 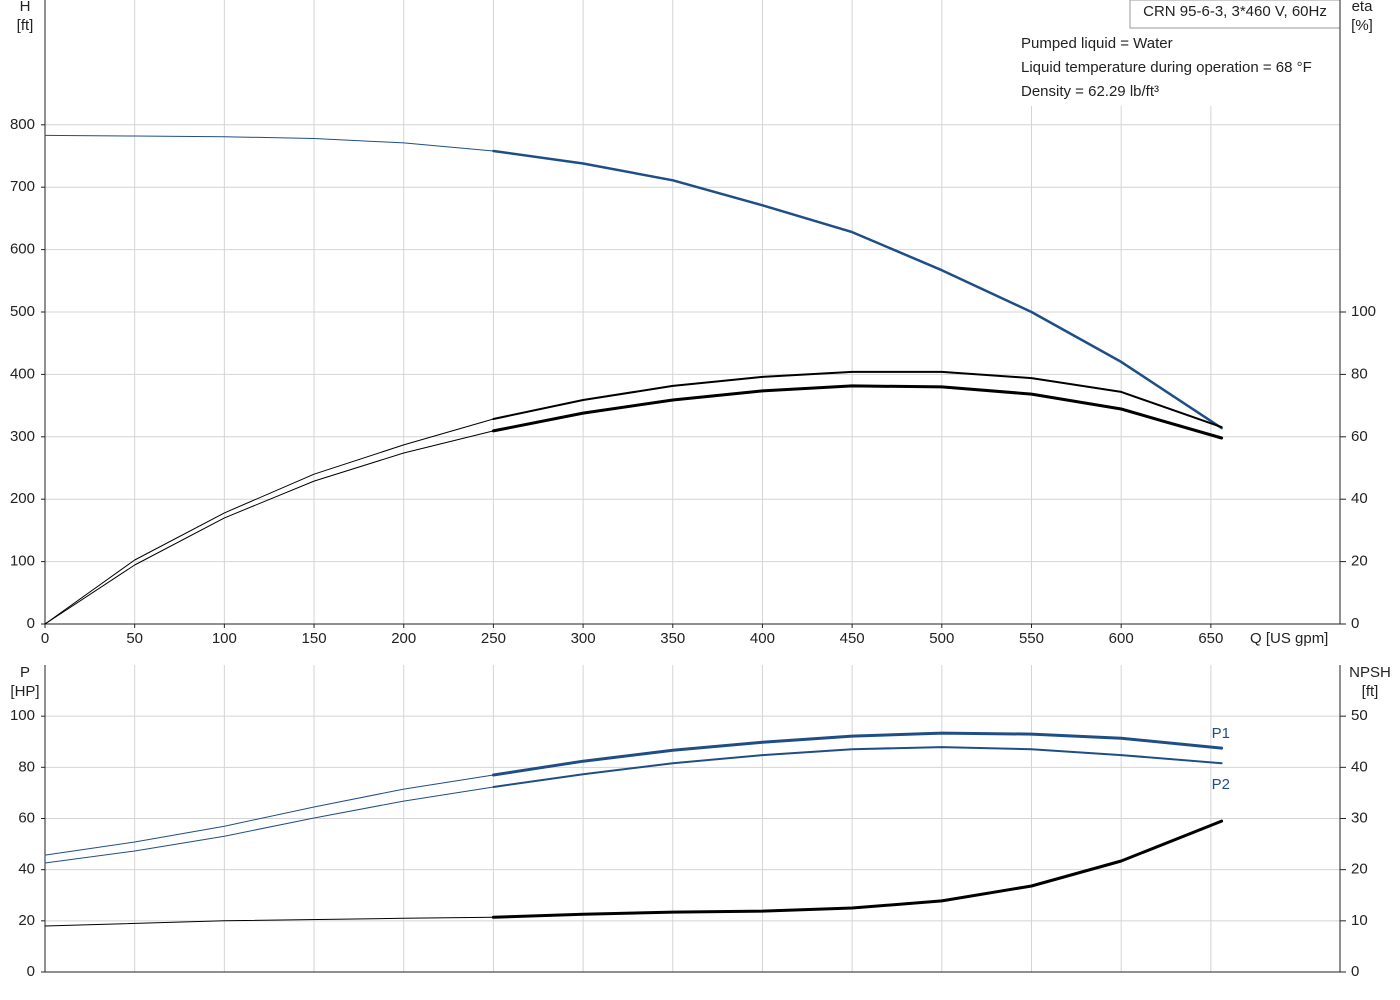 I want to click on x-tick-label: 650, so click(x=1210, y=638).